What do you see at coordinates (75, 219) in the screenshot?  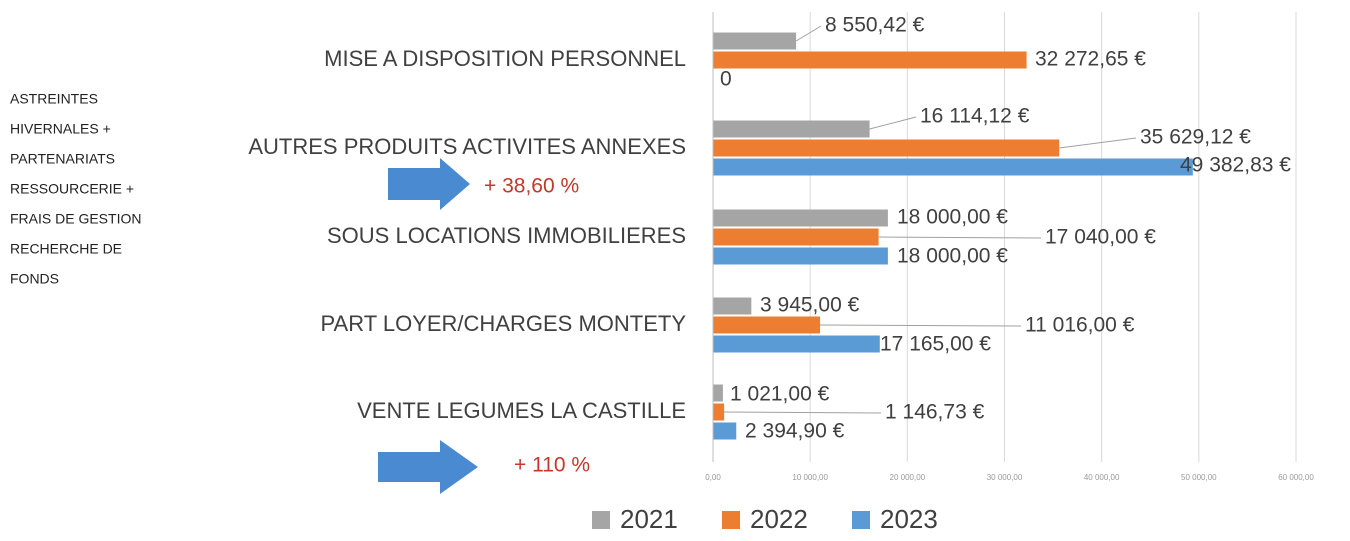 I see `side-note: FRAIS DE GESTION` at bounding box center [75, 219].